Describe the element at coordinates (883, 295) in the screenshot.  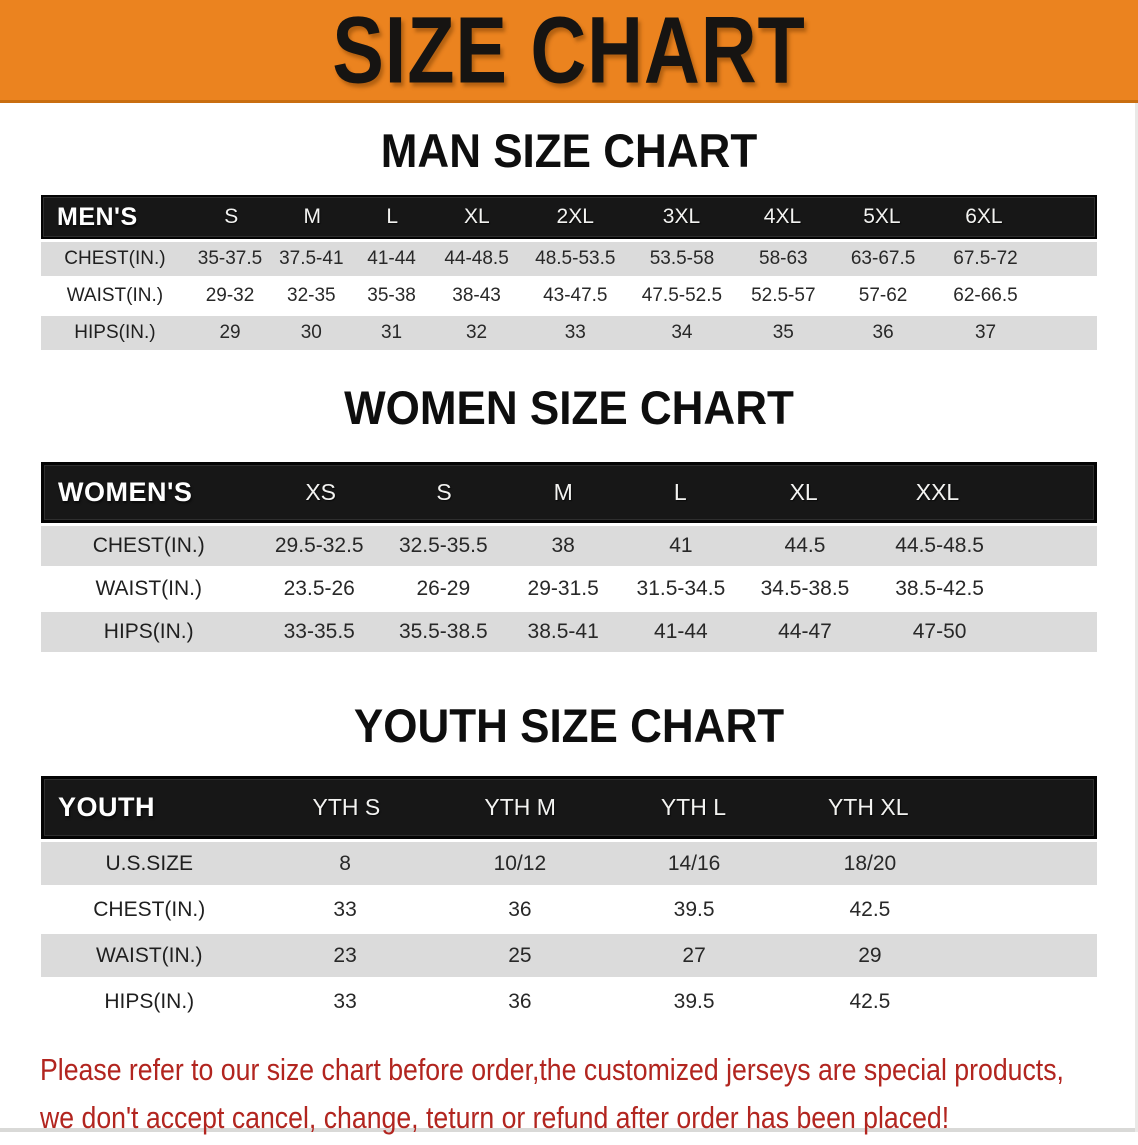
I see `measurement-cell: 57-62` at that location.